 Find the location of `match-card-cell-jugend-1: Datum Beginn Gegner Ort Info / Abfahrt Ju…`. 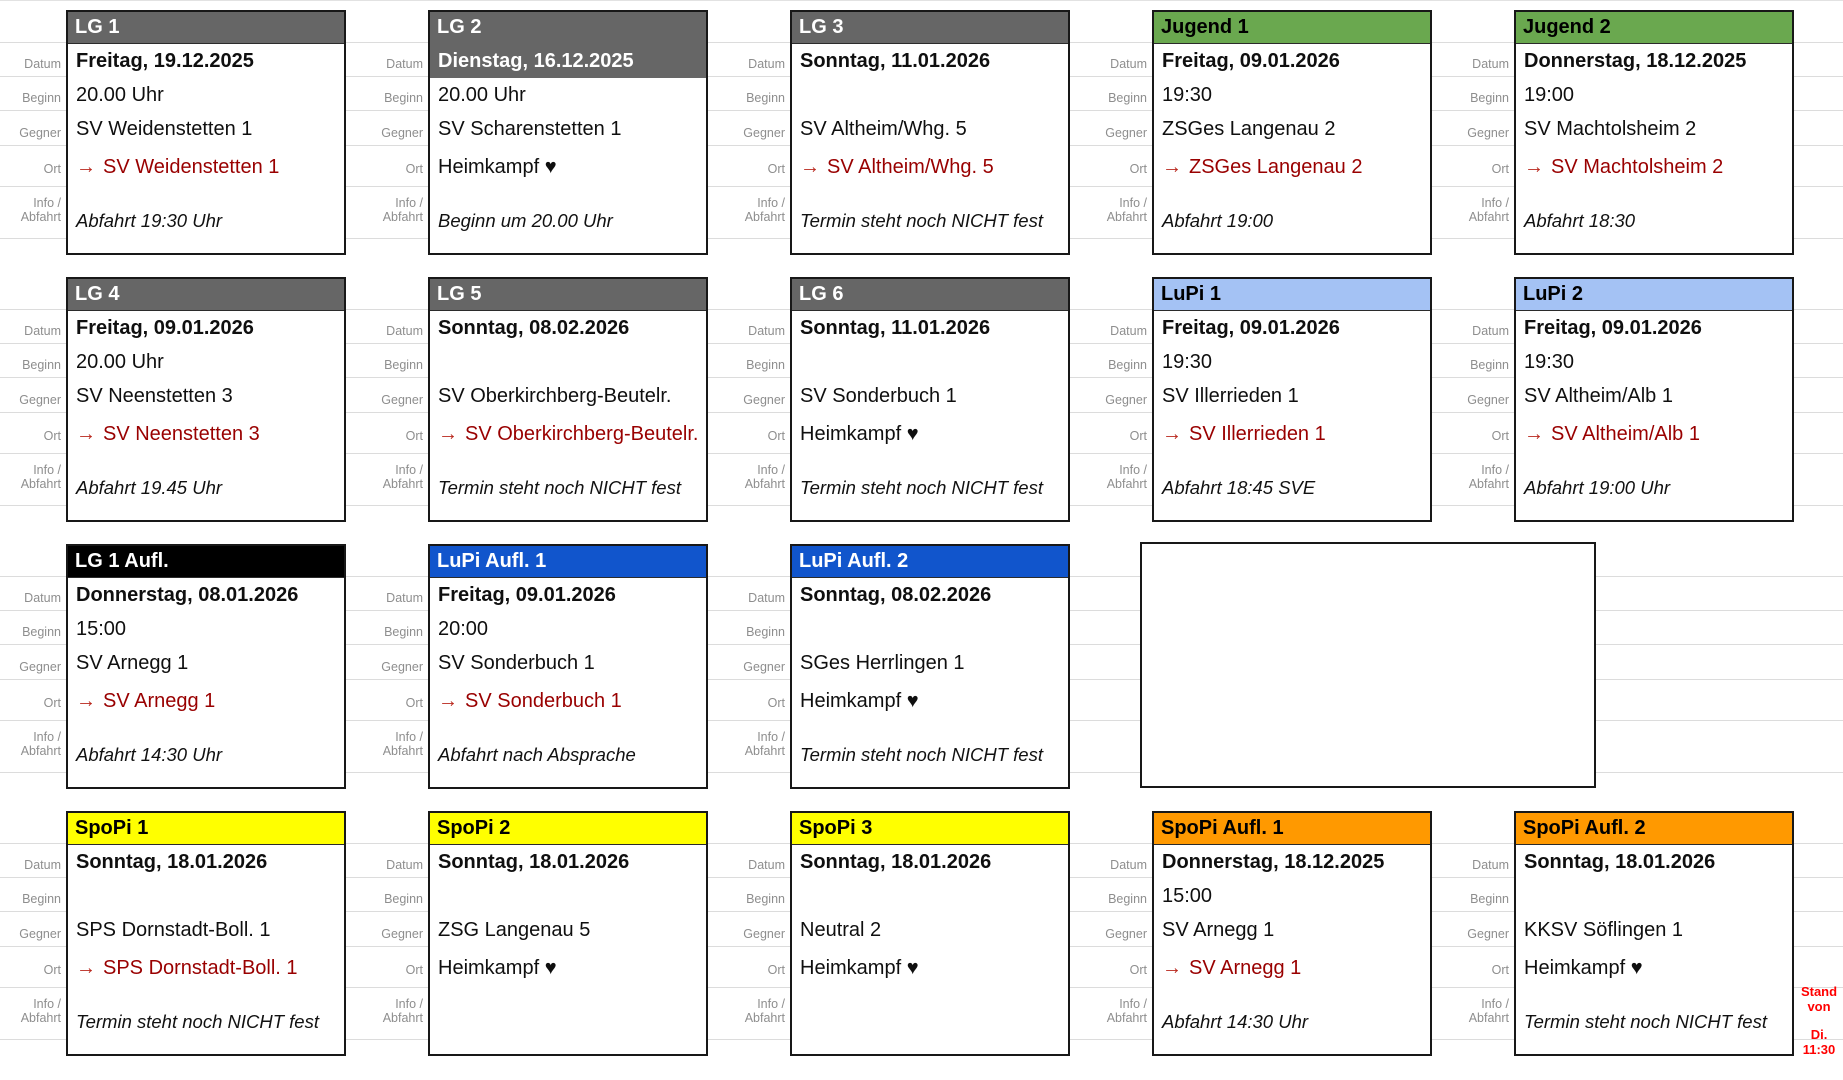

match-card-cell-jugend-1: Datum Beginn Gegner Ort Info / Abfahrt Ju… is located at coordinates (1267, 143).